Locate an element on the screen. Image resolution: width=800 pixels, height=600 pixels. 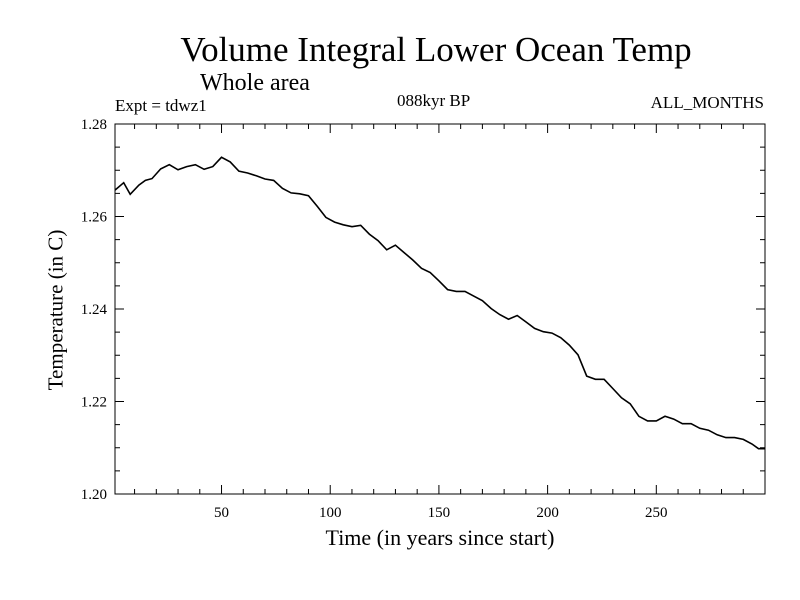
period-label: 088kyr BP is located at coordinates (434, 100).